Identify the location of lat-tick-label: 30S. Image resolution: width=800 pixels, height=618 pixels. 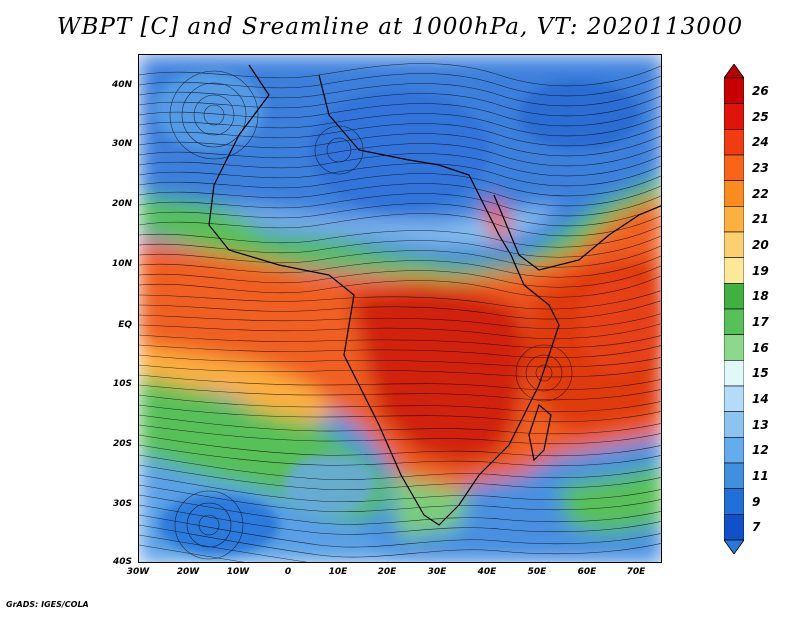
(122, 504).